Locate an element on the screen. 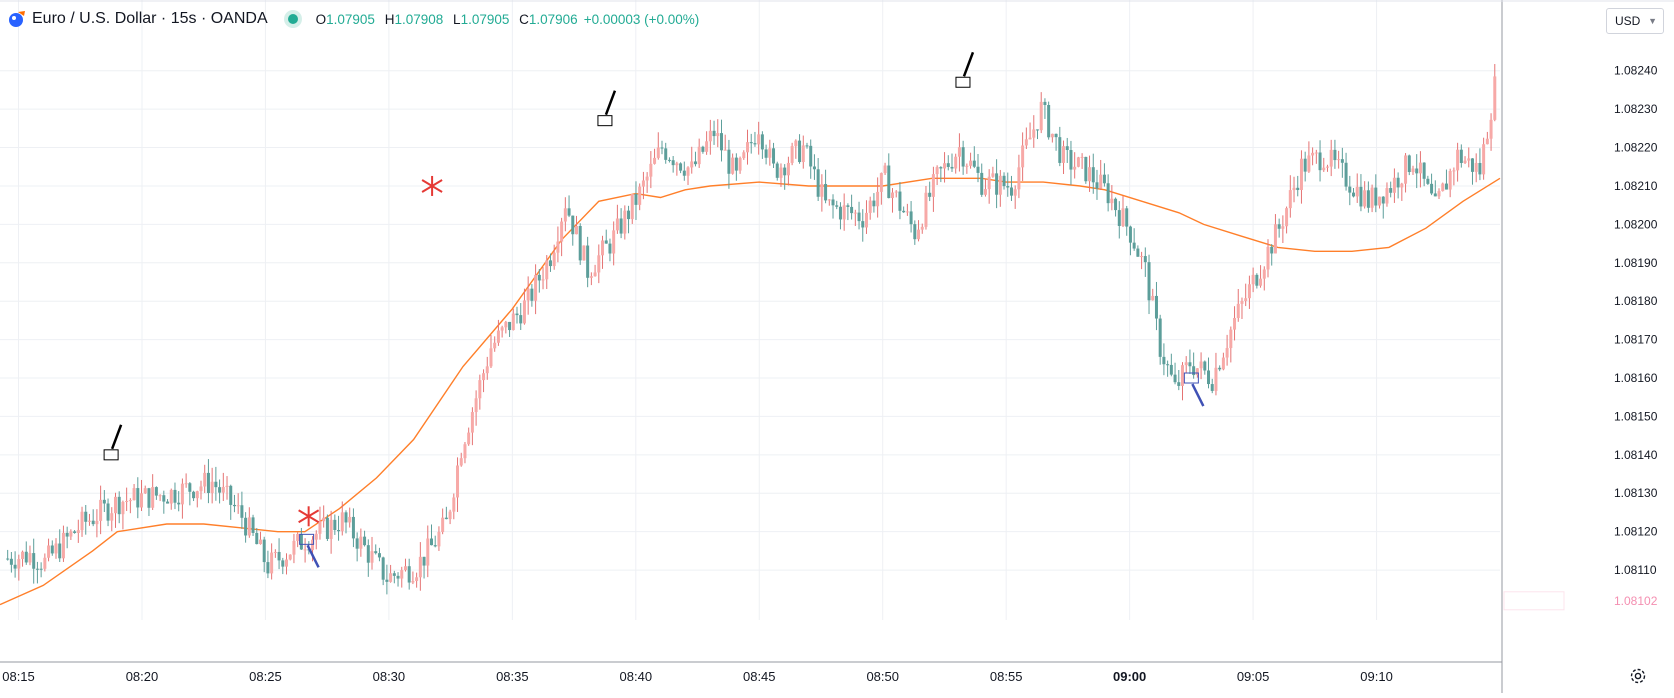 The height and width of the screenshot is (698, 1674). high-label: H is located at coordinates (389, 19).